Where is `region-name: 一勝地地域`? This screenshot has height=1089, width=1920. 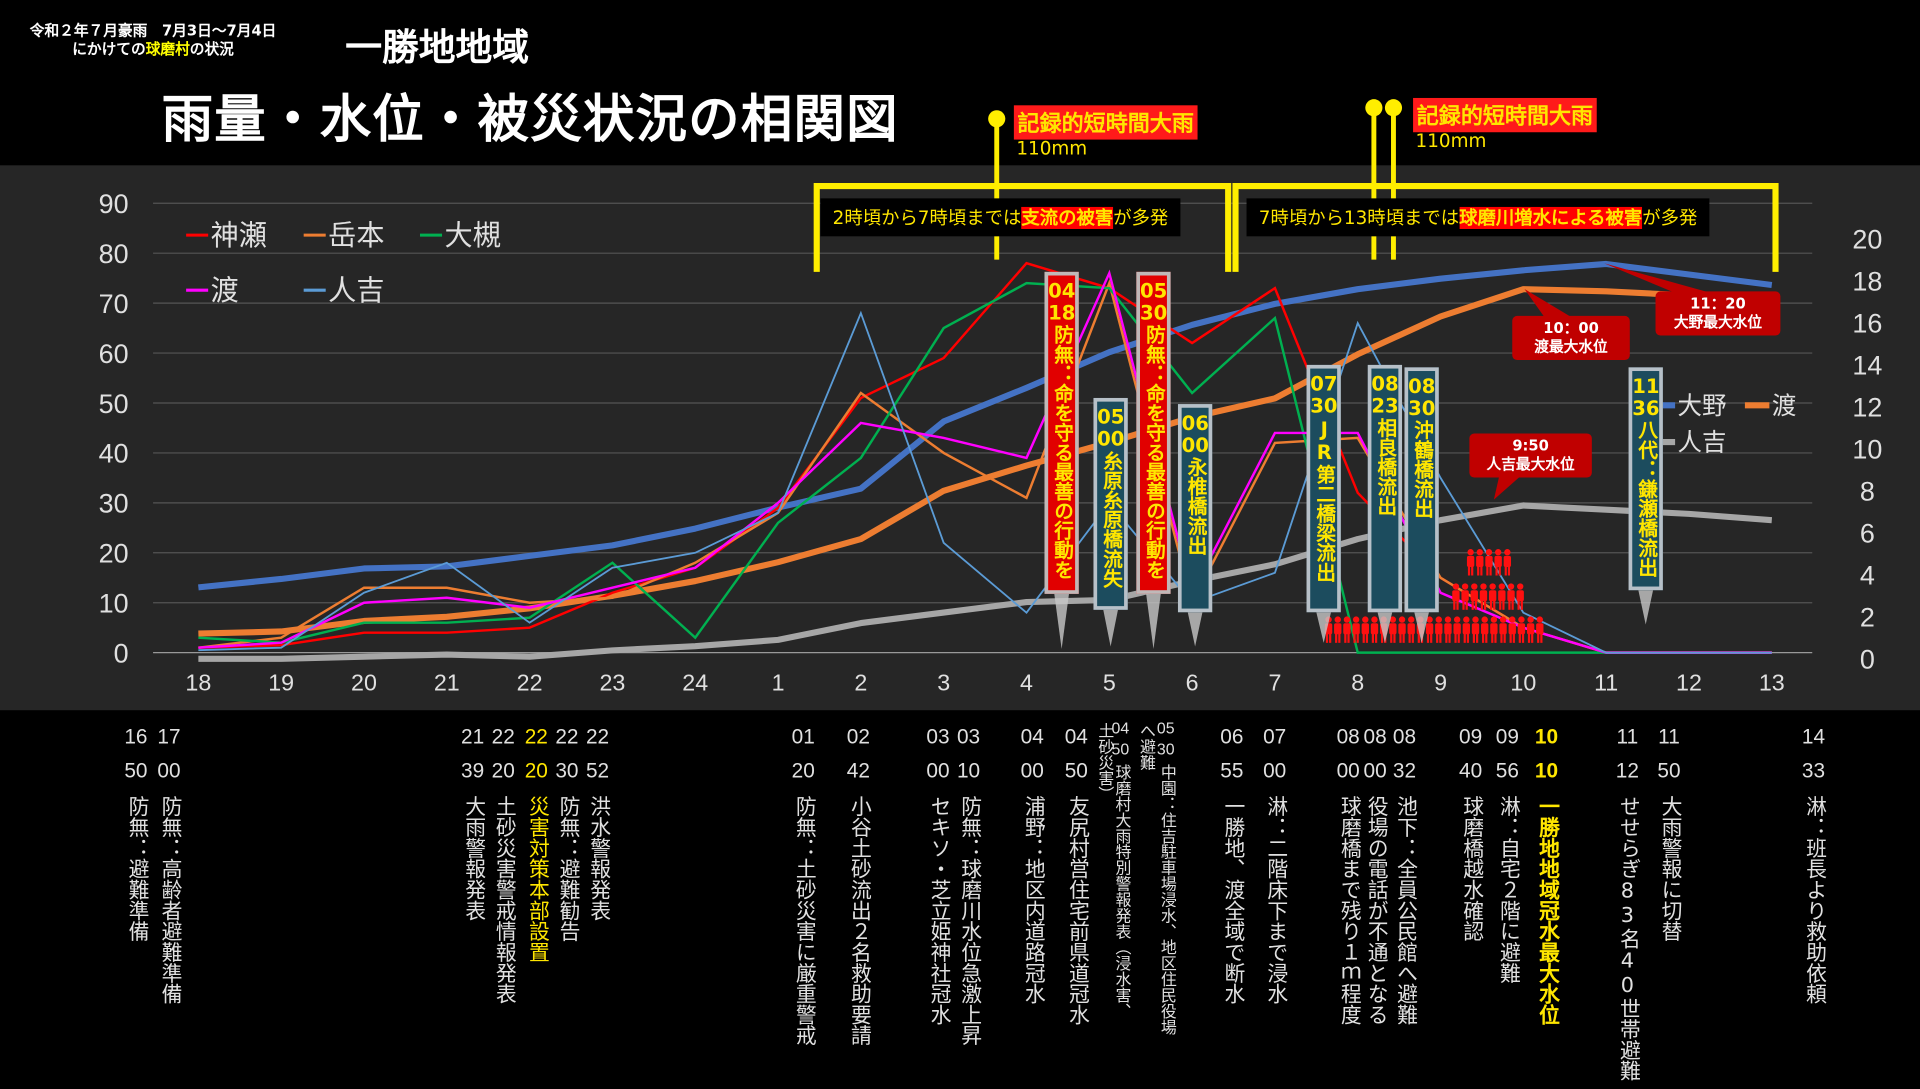
region-name: 一勝地地域 is located at coordinates (437, 48).